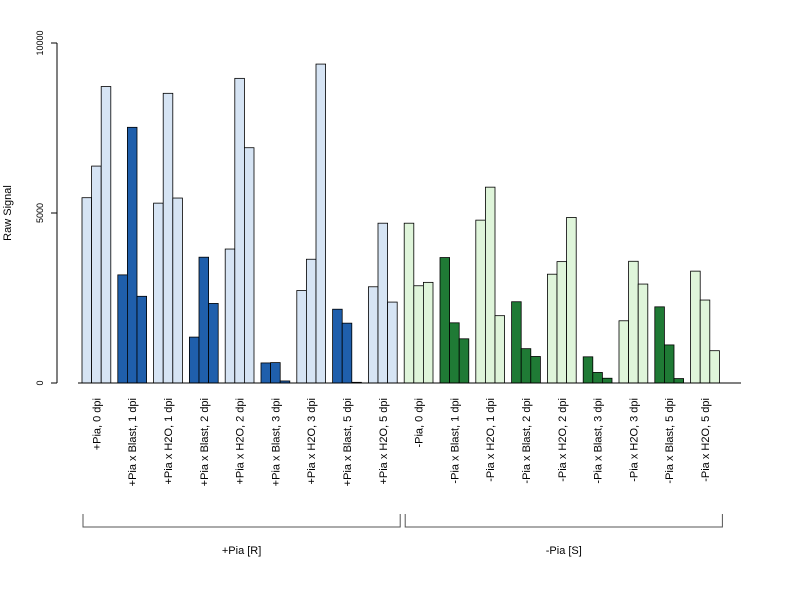 This screenshot has width=800, height=600. I want to click on x-tick-label: +Pia, 0 dpi, so click(97, 424).